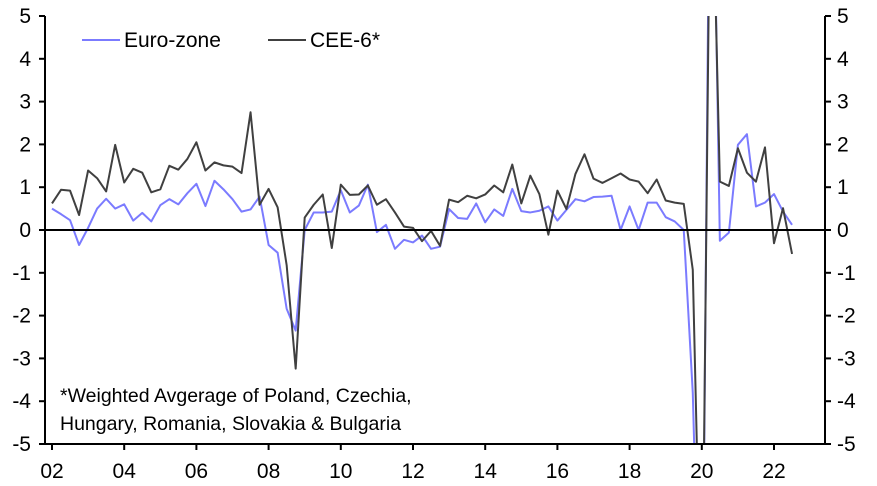 Image resolution: width=877 pixels, height=486 pixels. What do you see at coordinates (701, 471) in the screenshot?
I see `x-tick-label: 20` at bounding box center [701, 471].